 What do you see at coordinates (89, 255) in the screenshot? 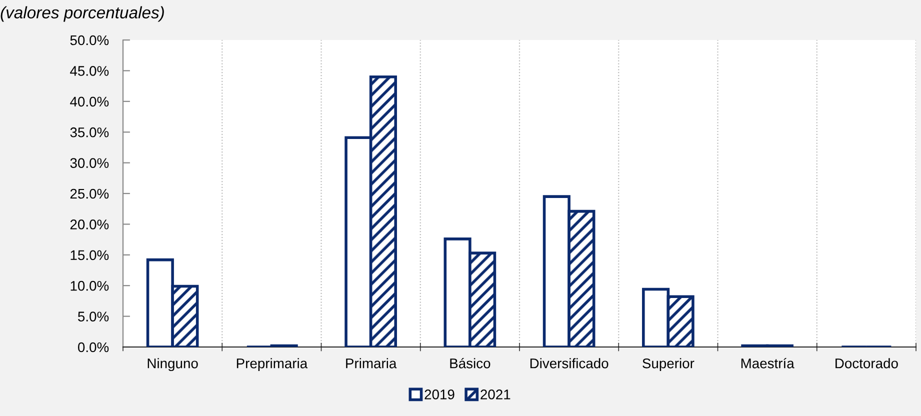
I see `y-tick-label: 15.0%` at bounding box center [89, 255].